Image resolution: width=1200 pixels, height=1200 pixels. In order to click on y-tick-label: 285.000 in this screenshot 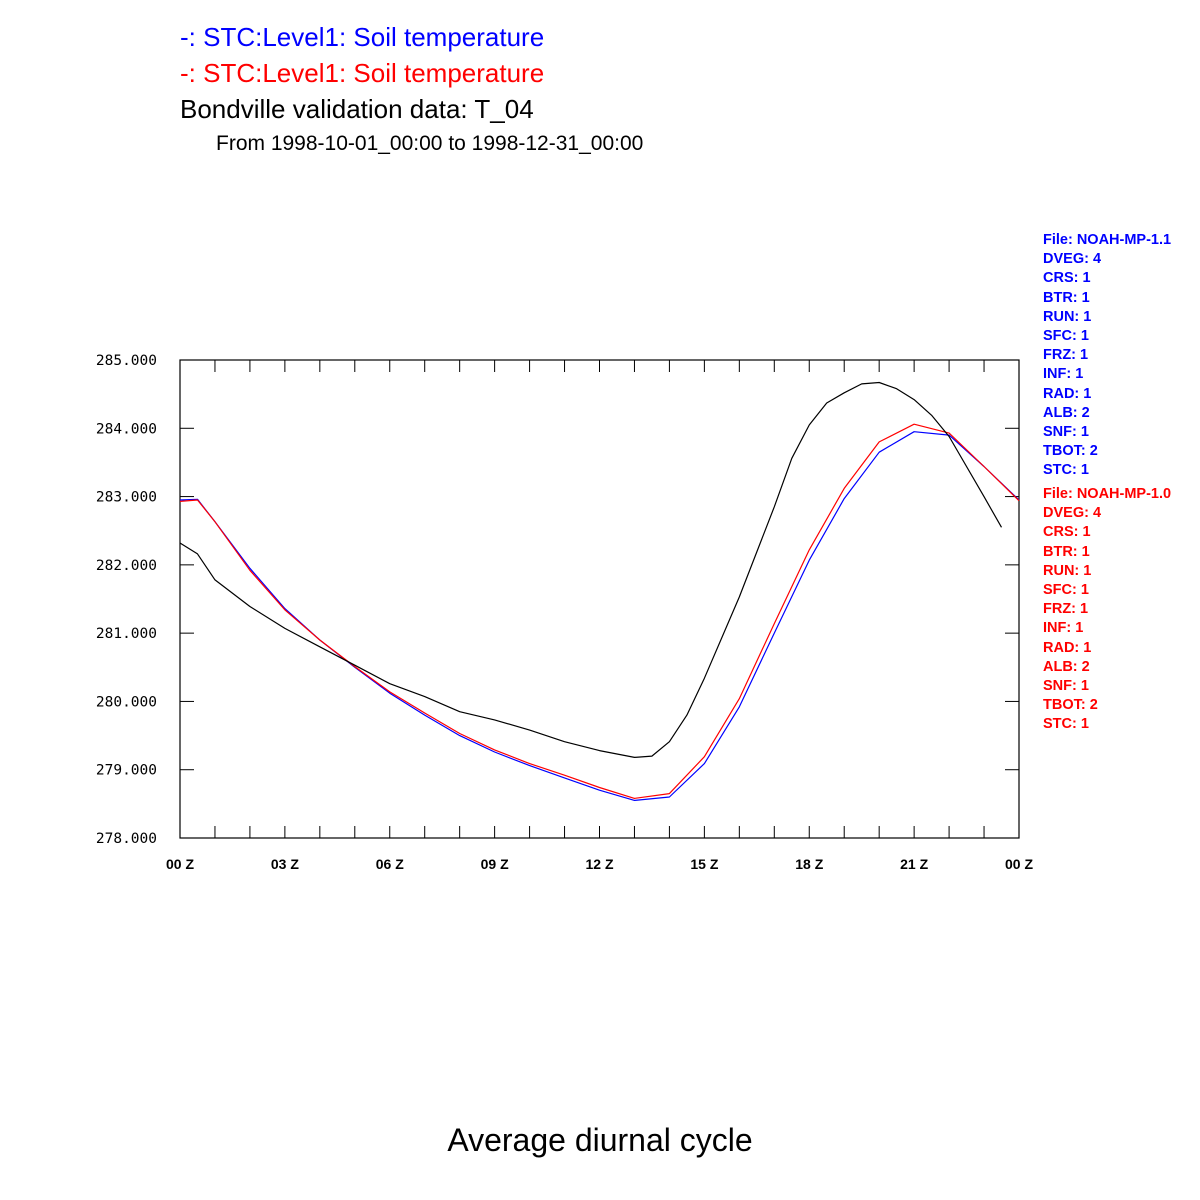, I will do `click(126, 361)`.